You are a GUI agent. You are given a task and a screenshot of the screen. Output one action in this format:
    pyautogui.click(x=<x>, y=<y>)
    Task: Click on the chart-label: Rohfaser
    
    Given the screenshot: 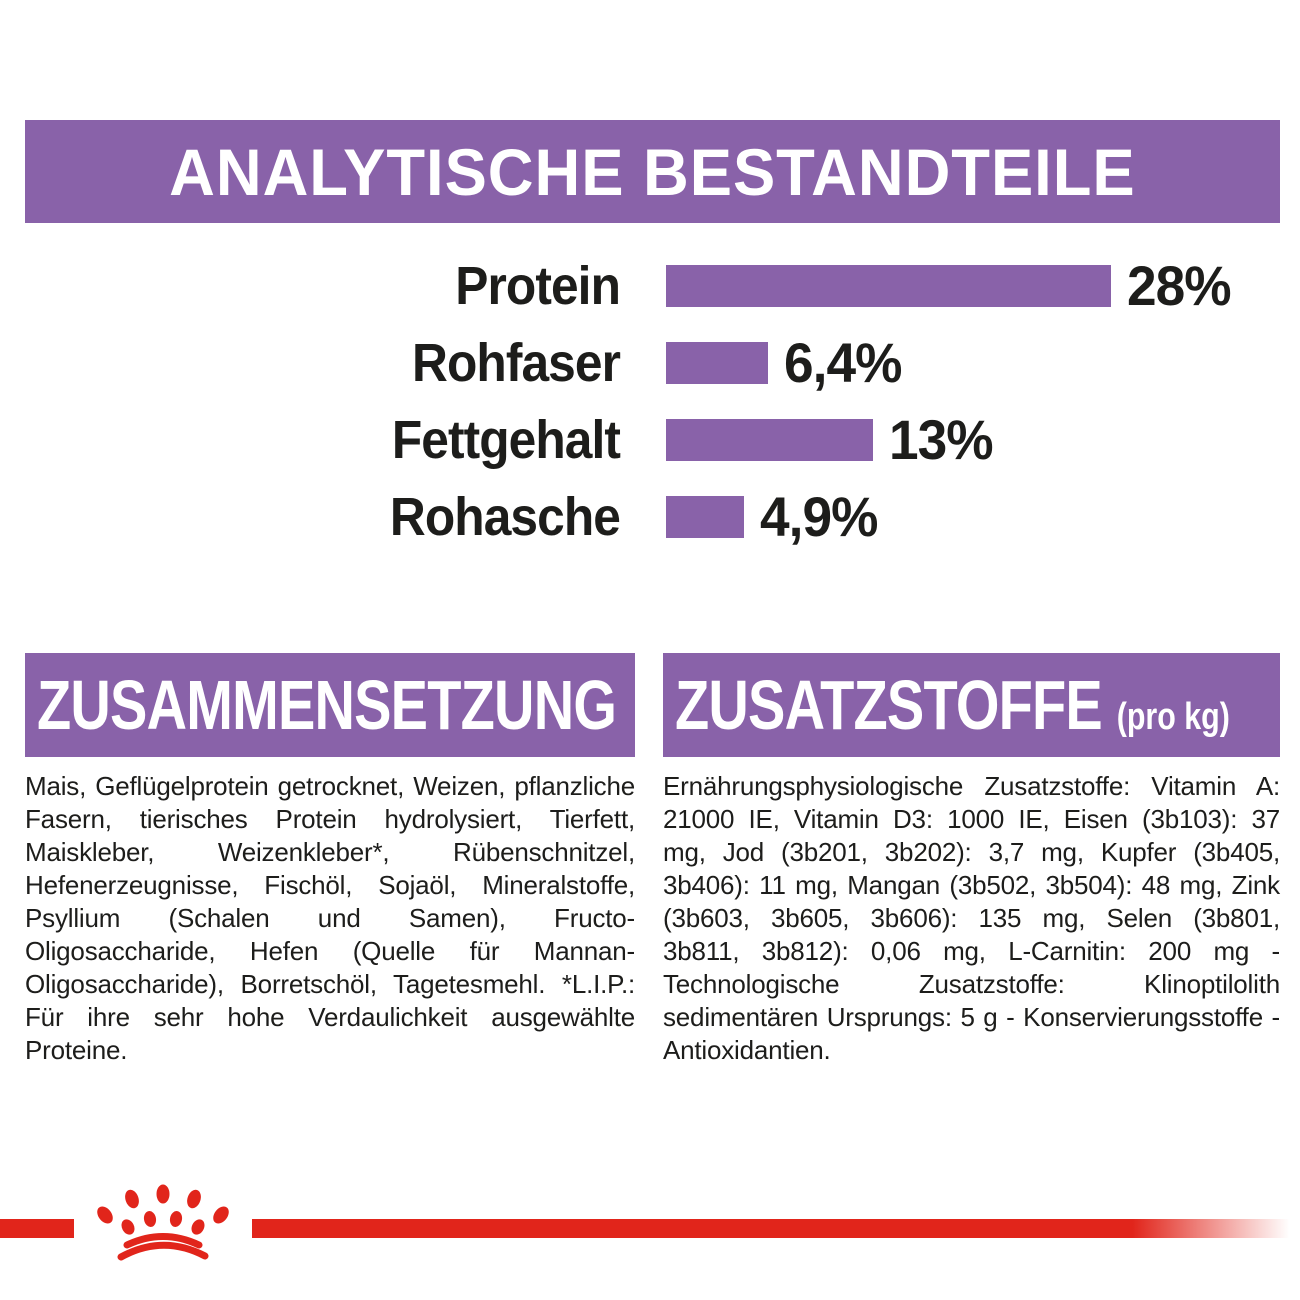 What is the action you would take?
    pyautogui.click(x=516, y=362)
    